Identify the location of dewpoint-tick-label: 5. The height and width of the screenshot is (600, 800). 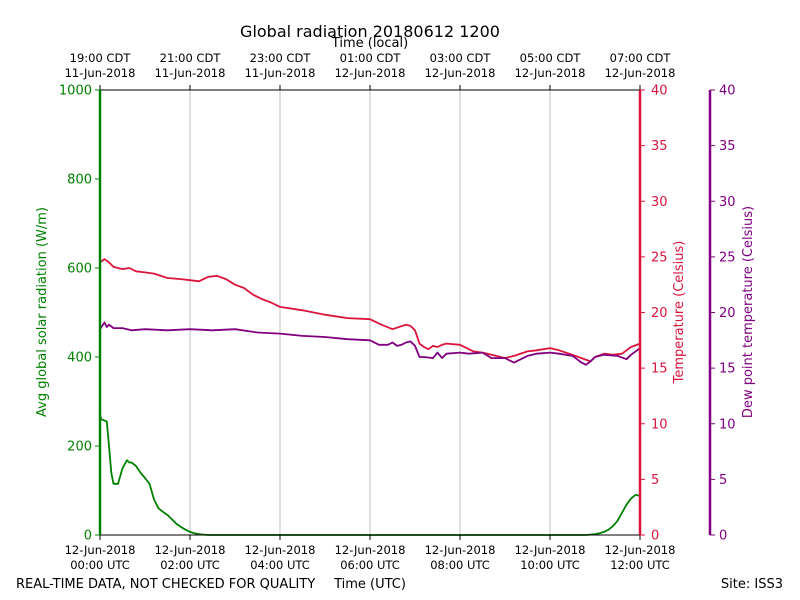
(723, 480).